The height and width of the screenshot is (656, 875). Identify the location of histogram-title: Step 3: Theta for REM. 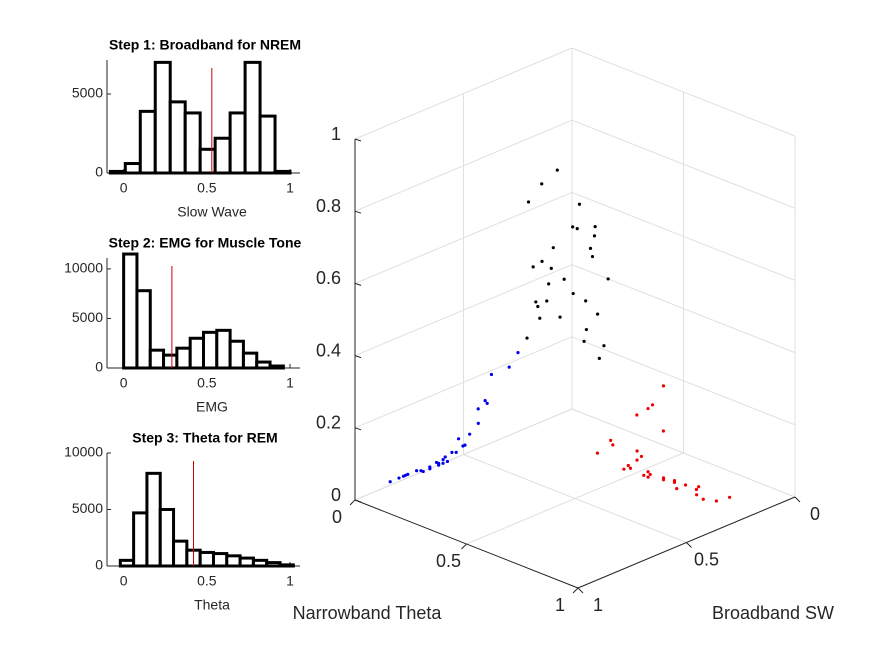
(204, 438).